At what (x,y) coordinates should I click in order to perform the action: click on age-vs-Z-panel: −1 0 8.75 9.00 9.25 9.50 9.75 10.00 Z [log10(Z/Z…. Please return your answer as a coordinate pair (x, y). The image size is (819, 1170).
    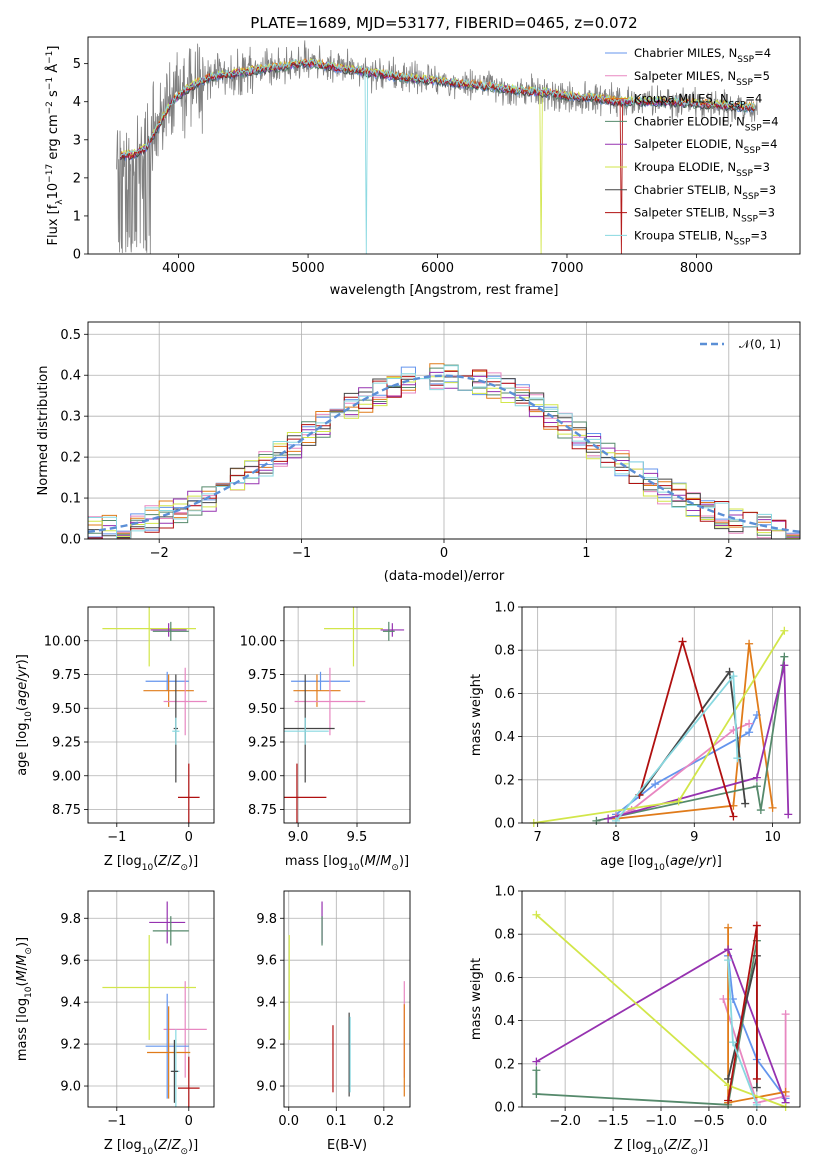
    Looking at the image, I should click on (115, 739).